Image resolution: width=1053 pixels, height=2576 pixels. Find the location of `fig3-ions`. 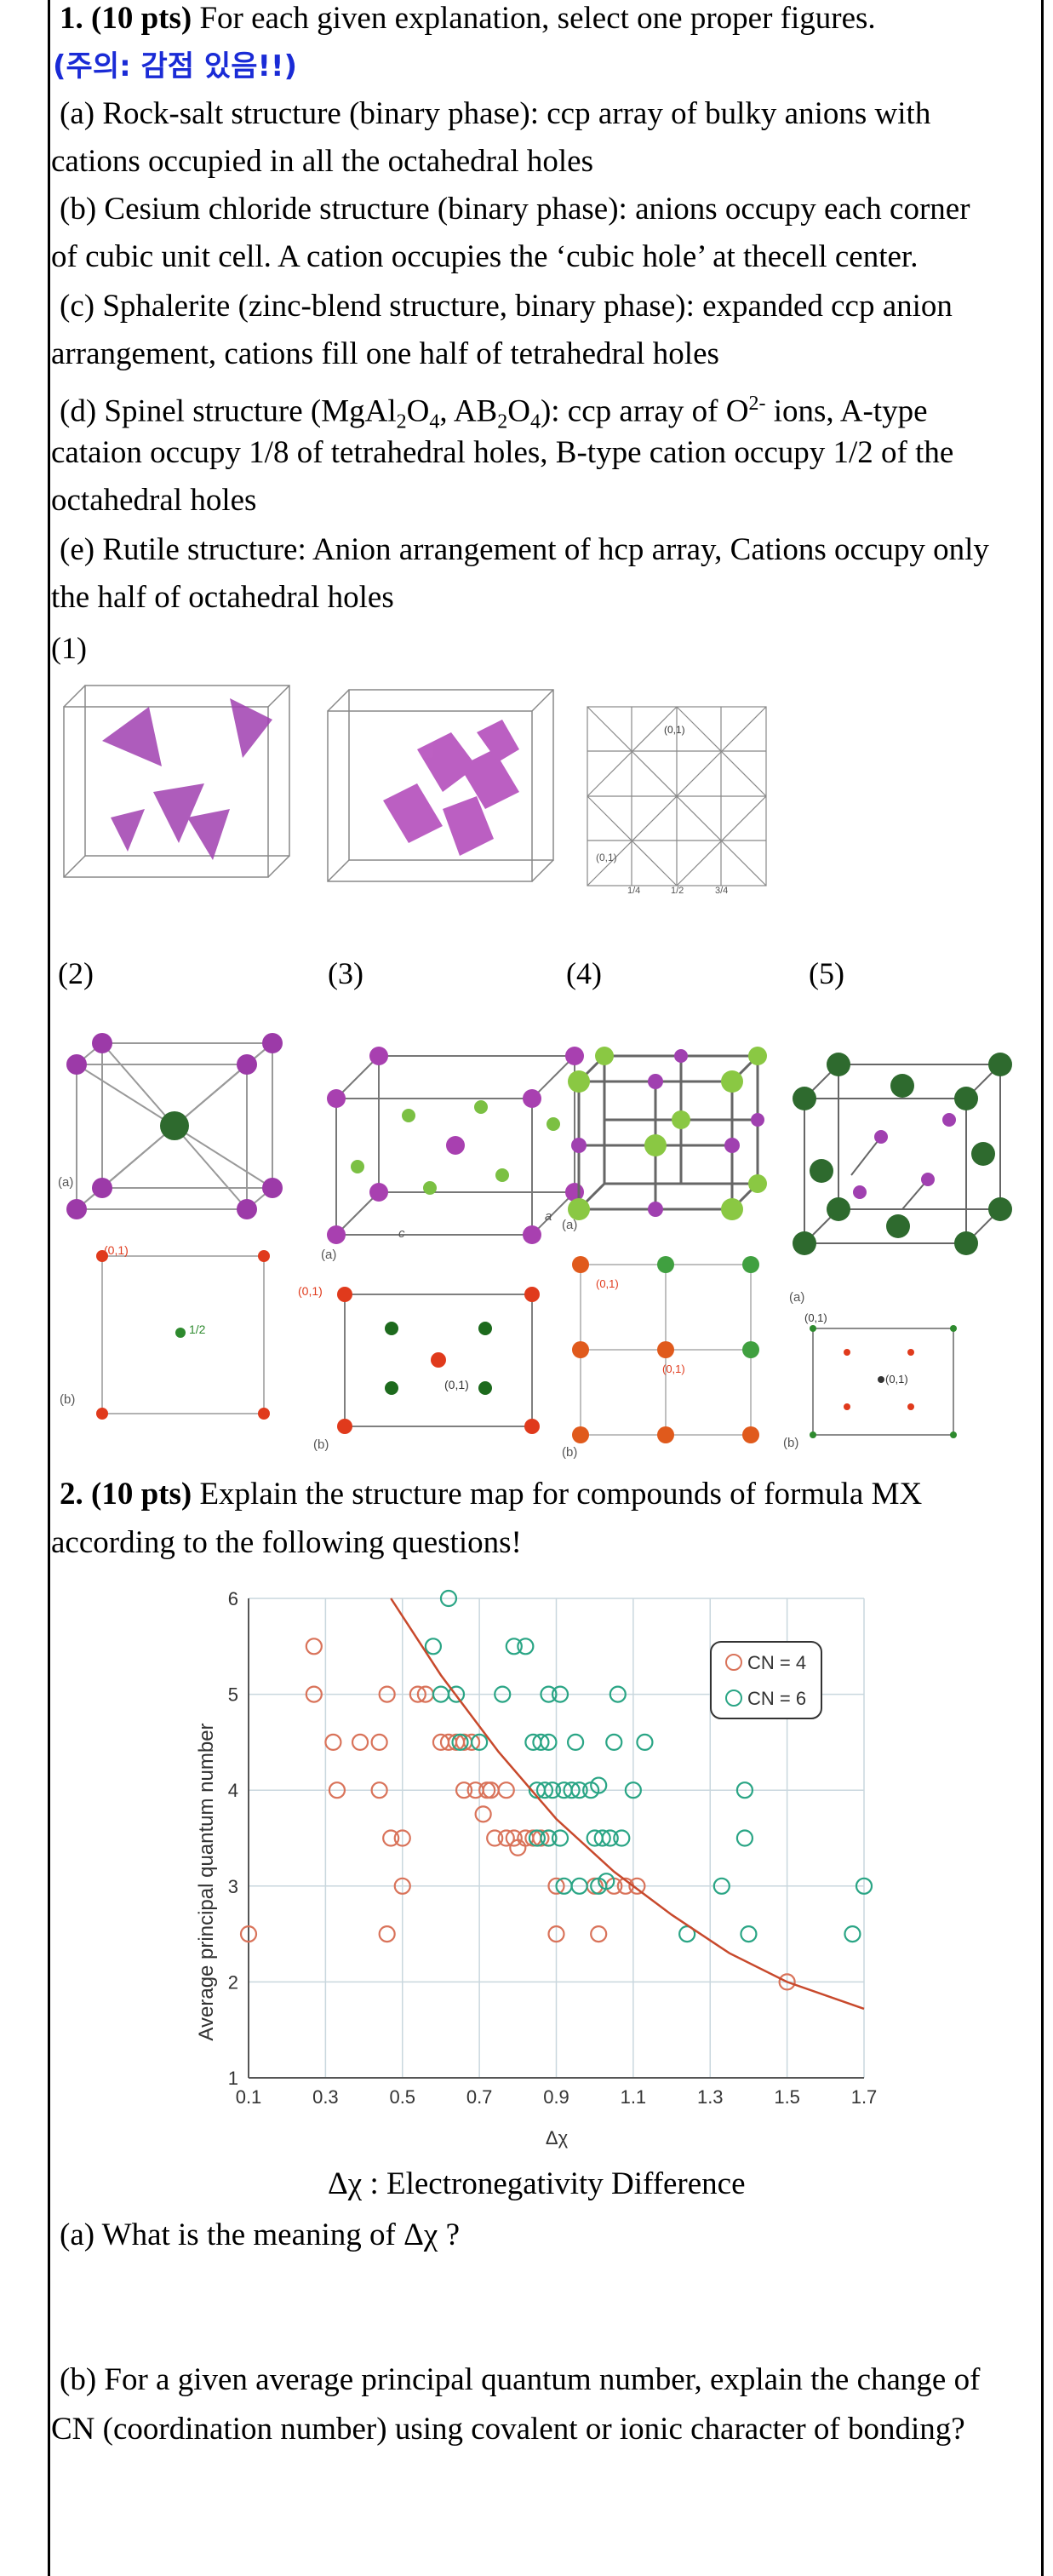

fig3-ions is located at coordinates (455, 1145).